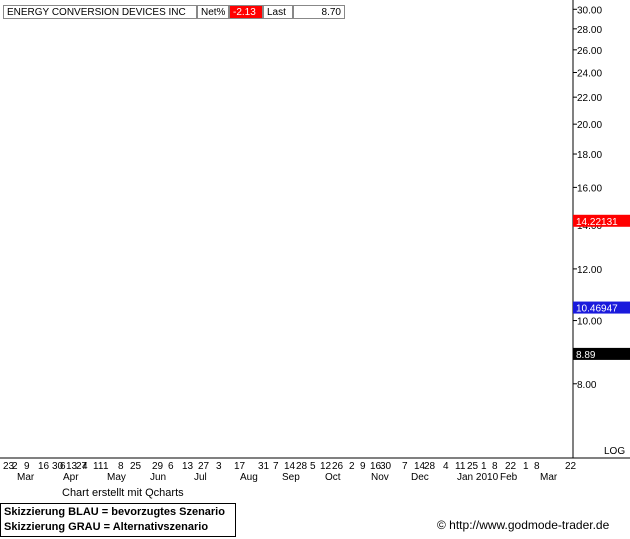  I want to click on x-month-label: Jan 2010, so click(478, 477).